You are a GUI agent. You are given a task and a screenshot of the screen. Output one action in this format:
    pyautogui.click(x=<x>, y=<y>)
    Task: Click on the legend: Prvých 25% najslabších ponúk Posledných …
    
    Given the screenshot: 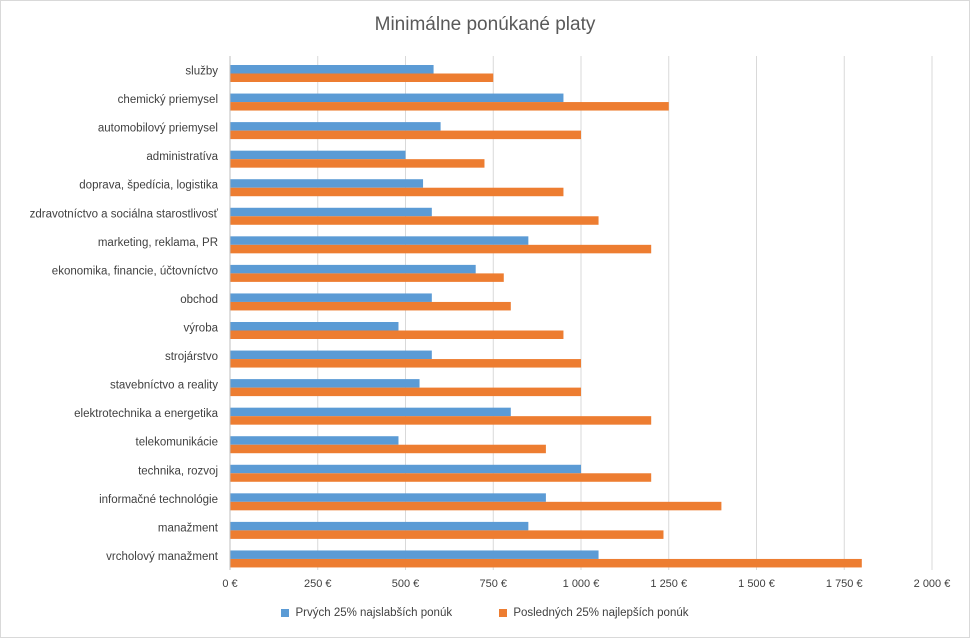 What is the action you would take?
    pyautogui.click(x=485, y=613)
    